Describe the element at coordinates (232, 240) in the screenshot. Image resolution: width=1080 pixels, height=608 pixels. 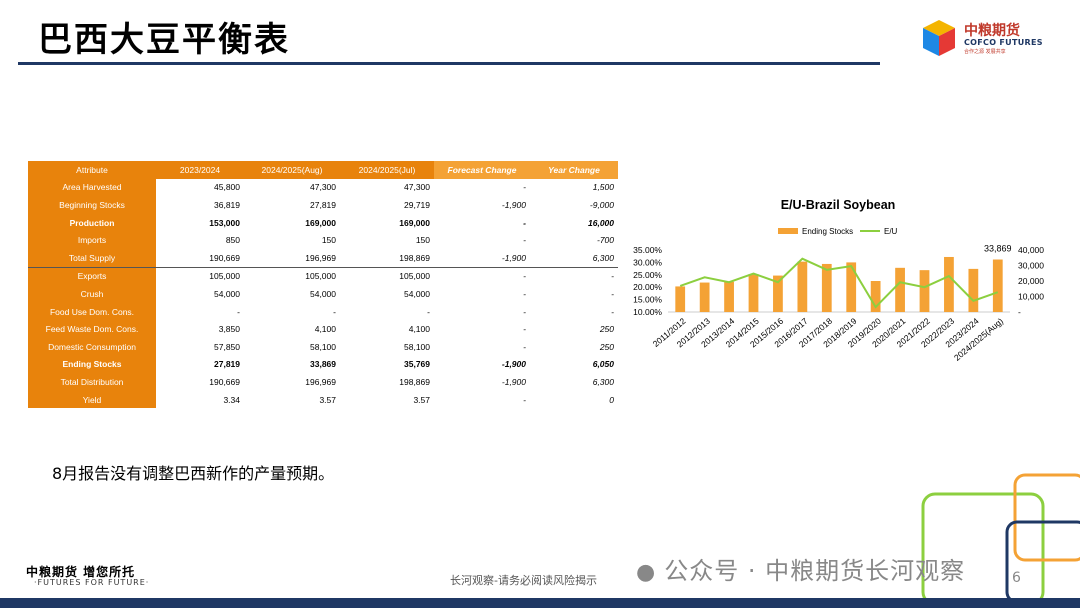
I see `table-cell: 850` at that location.